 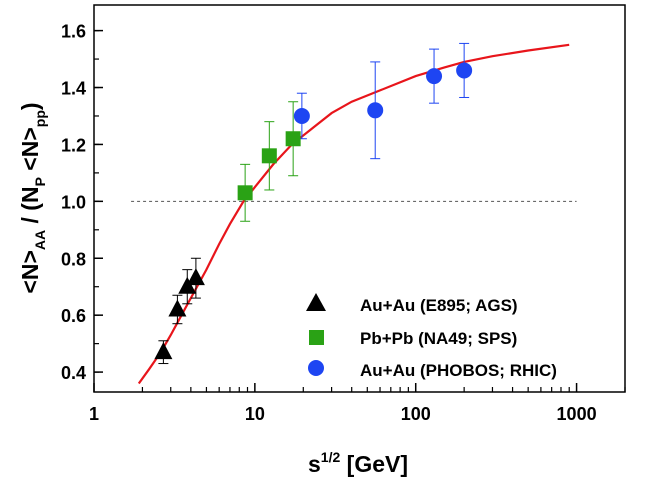 What do you see at coordinates (374, 464) in the screenshot?
I see `x-label-rest: [GeV]` at bounding box center [374, 464].